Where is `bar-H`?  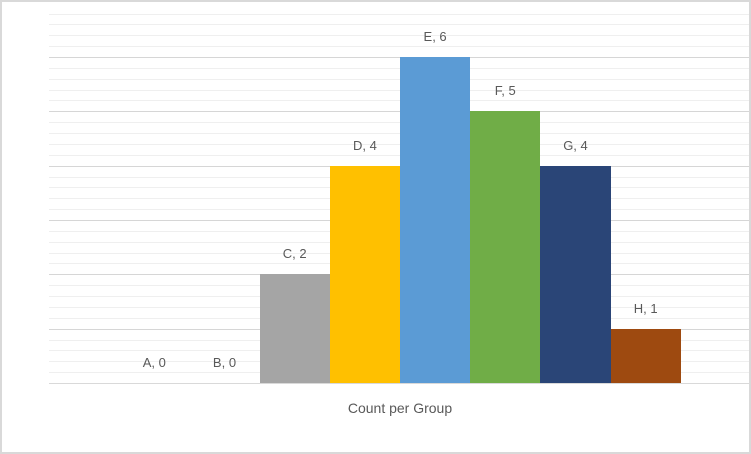 bar-H is located at coordinates (645, 355).